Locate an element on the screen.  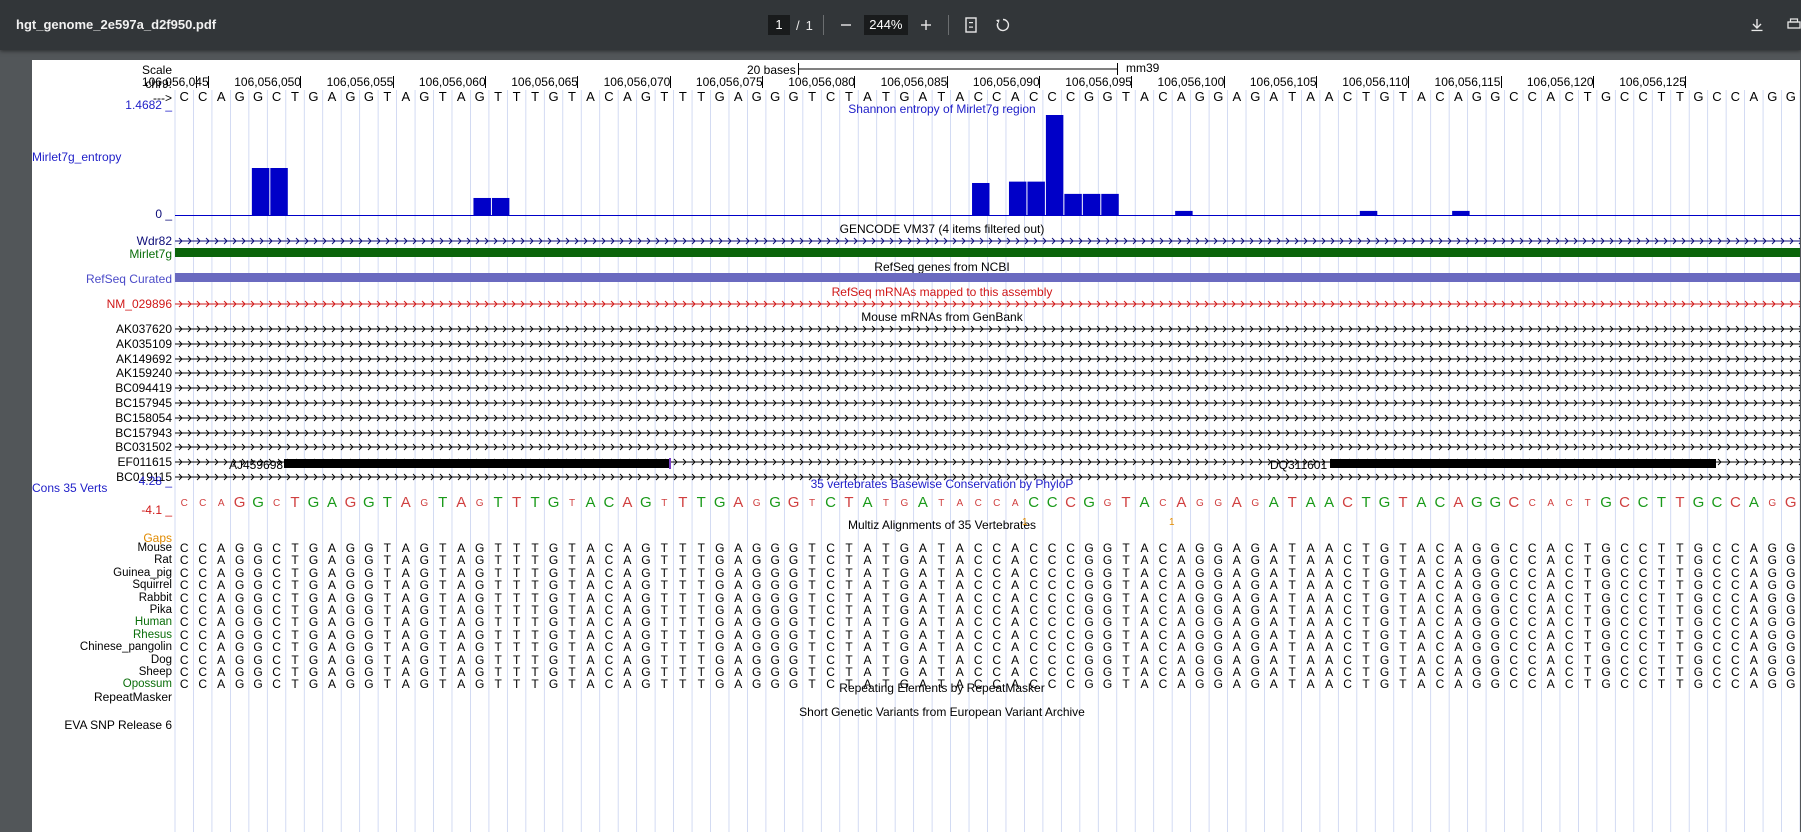
mouse-mrna-title: Mouse mRNAs from GenBank is located at coordinates (942, 317).